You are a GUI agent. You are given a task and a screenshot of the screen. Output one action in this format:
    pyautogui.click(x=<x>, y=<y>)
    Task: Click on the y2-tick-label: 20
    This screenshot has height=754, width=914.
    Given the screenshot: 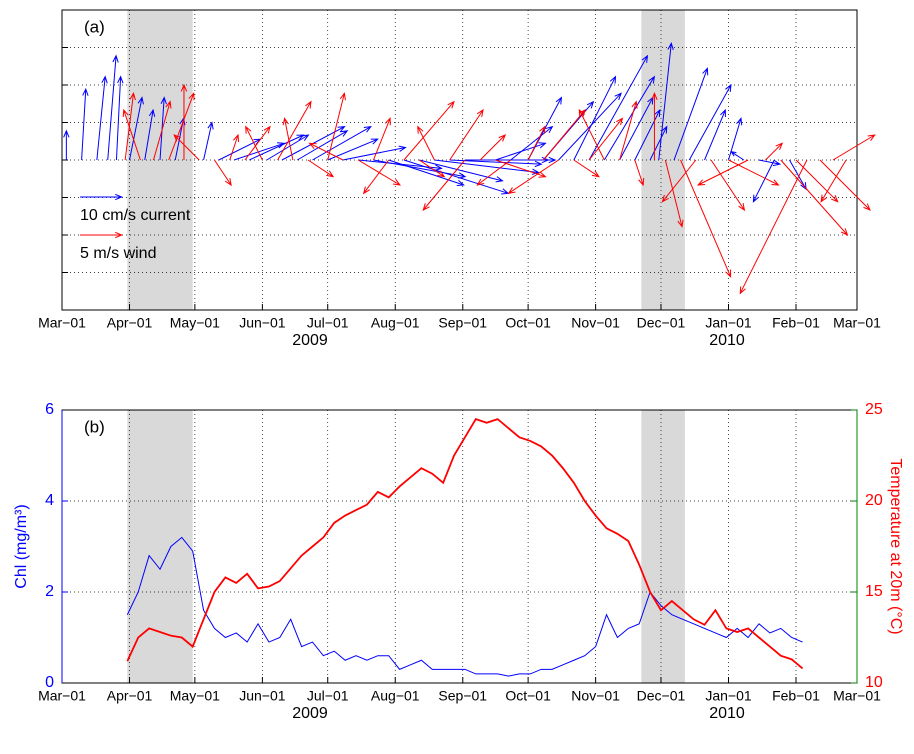 What is the action you would take?
    pyautogui.click(x=874, y=500)
    